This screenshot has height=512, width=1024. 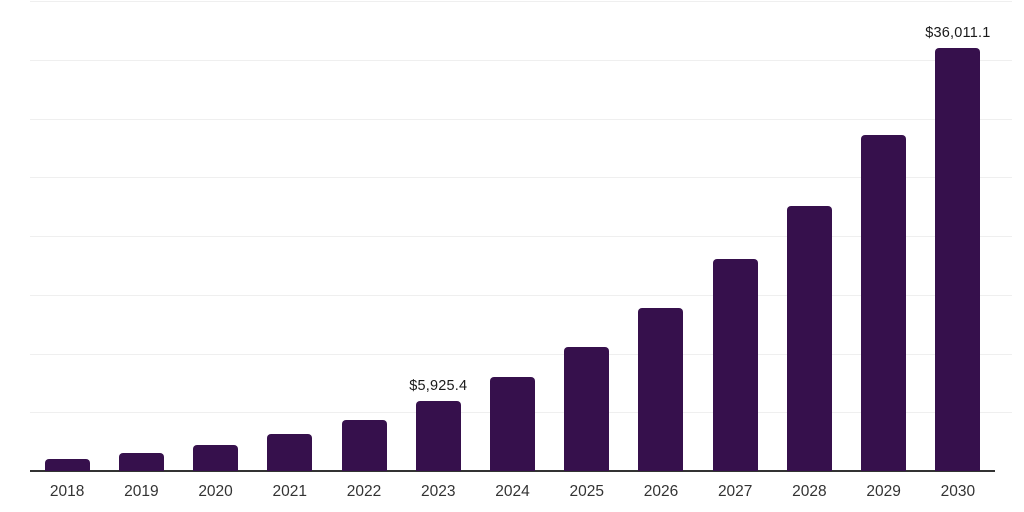 What do you see at coordinates (809, 491) in the screenshot?
I see `x-tick-2028: 2028` at bounding box center [809, 491].